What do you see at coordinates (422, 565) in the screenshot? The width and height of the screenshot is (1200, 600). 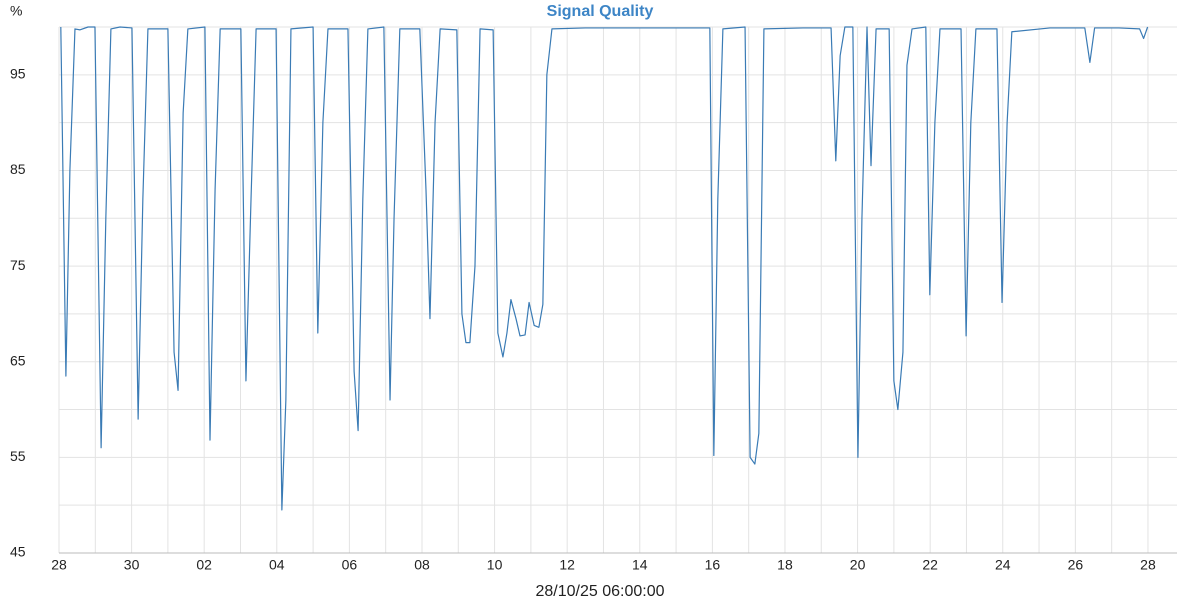 I see `x-tick-label: 08` at bounding box center [422, 565].